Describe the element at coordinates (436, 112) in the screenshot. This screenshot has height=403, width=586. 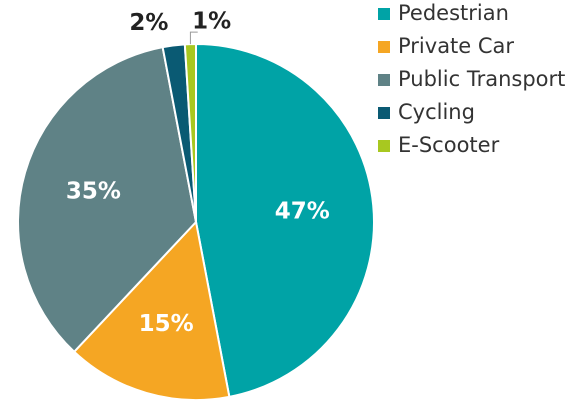
I see `legend-label: Cycling` at that location.